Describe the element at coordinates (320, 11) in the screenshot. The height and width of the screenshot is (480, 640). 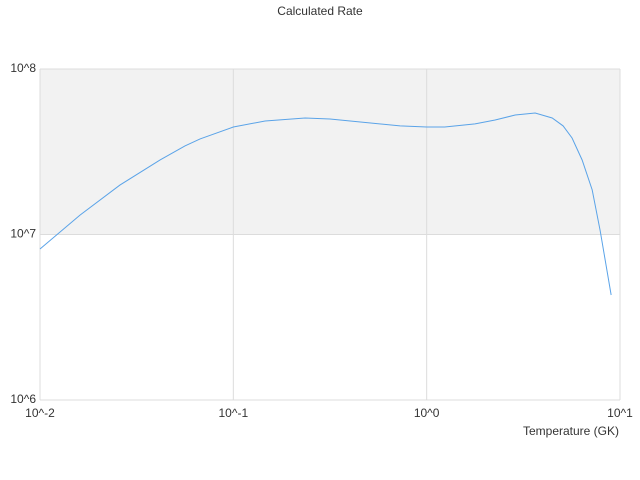
I see `chart-title: Calculated Rate` at that location.